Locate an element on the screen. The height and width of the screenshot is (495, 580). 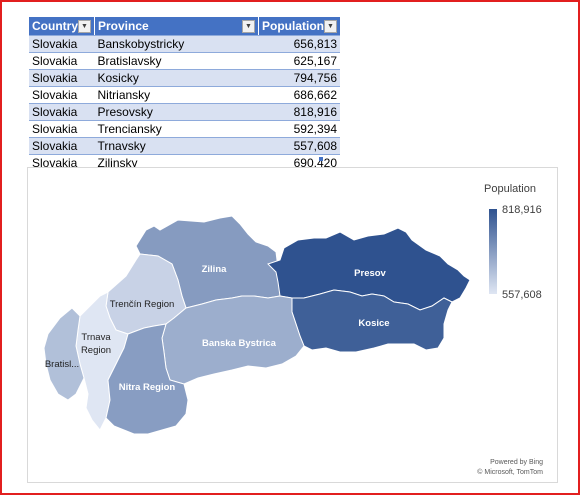
header-province: Province ▼ is located at coordinates (176, 26).